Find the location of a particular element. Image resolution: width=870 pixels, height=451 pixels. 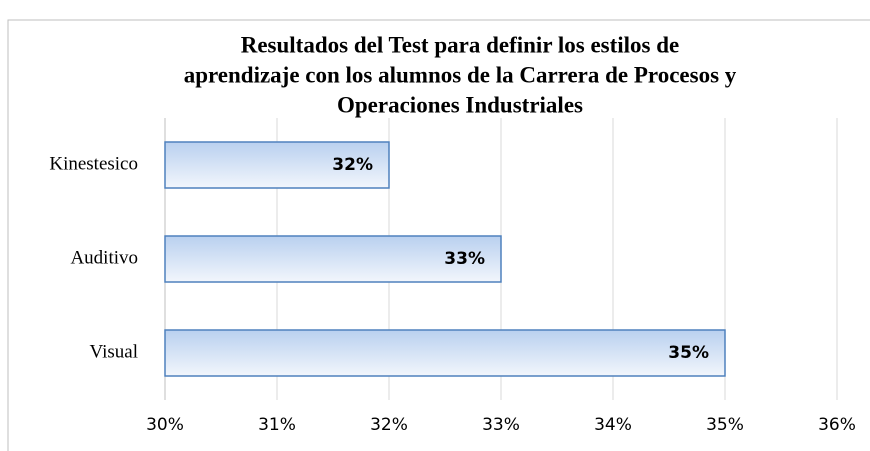

y-tick-label: Visual is located at coordinates (114, 351).